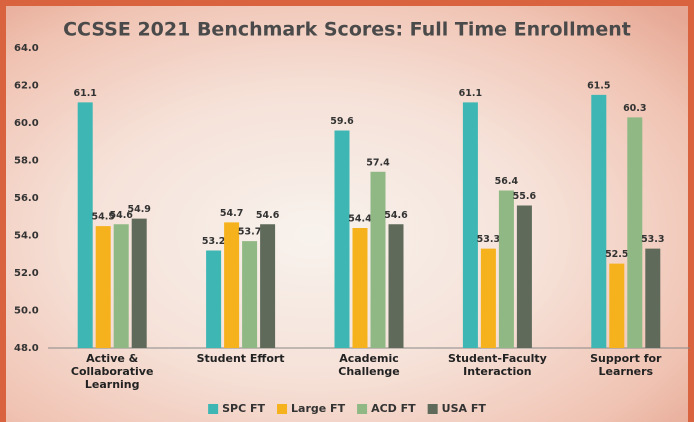 This screenshot has width=694, height=422. What do you see at coordinates (393, 408) in the screenshot?
I see `legend-label: ACD FT` at bounding box center [393, 408].